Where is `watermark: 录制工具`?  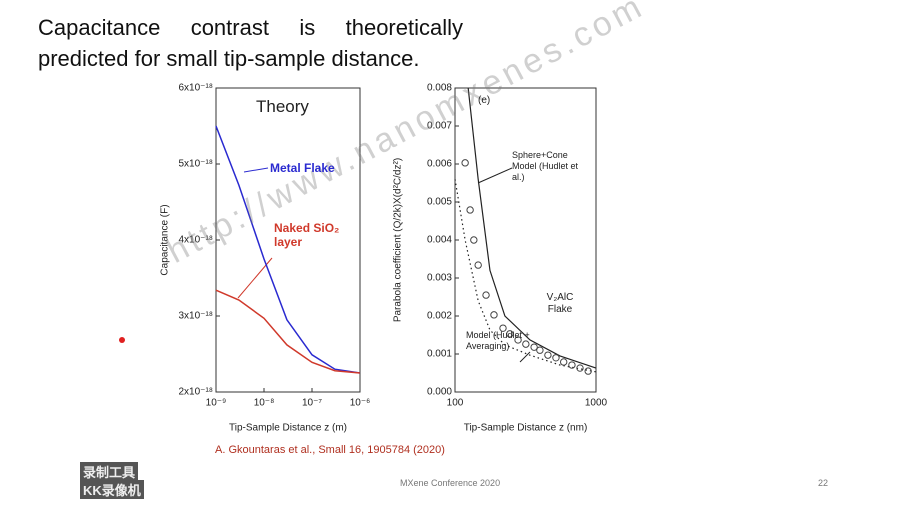 watermark: 录制工具 is located at coordinates (109, 471).